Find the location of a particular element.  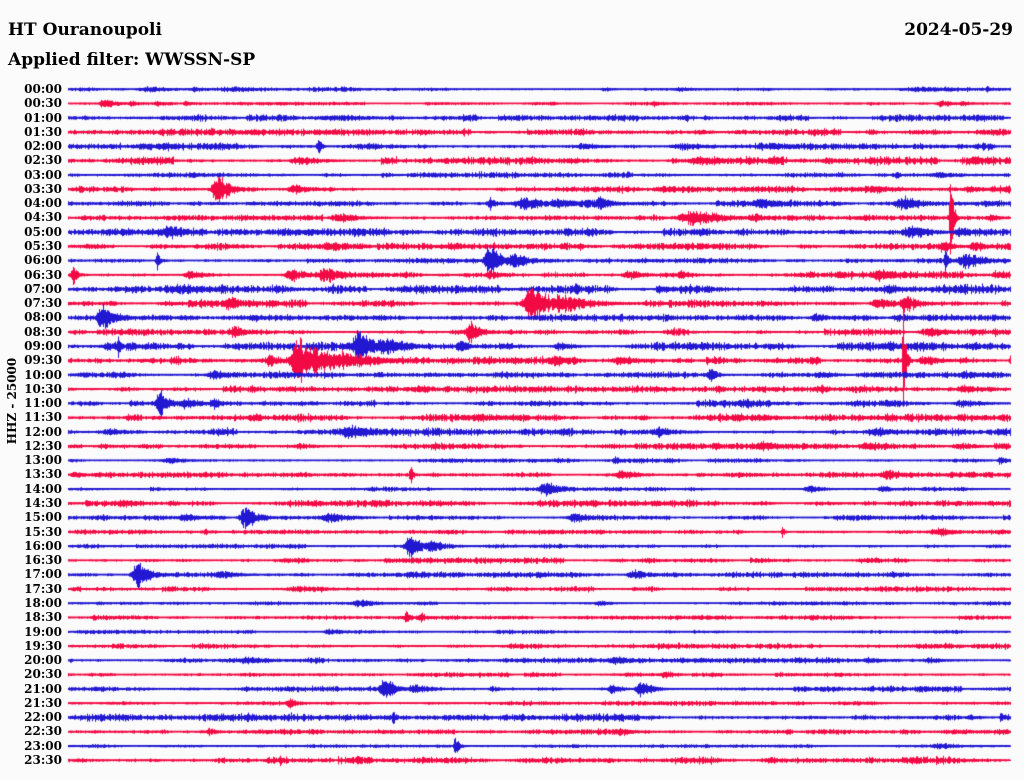

time-label: 00:00 is located at coordinates (43, 89).